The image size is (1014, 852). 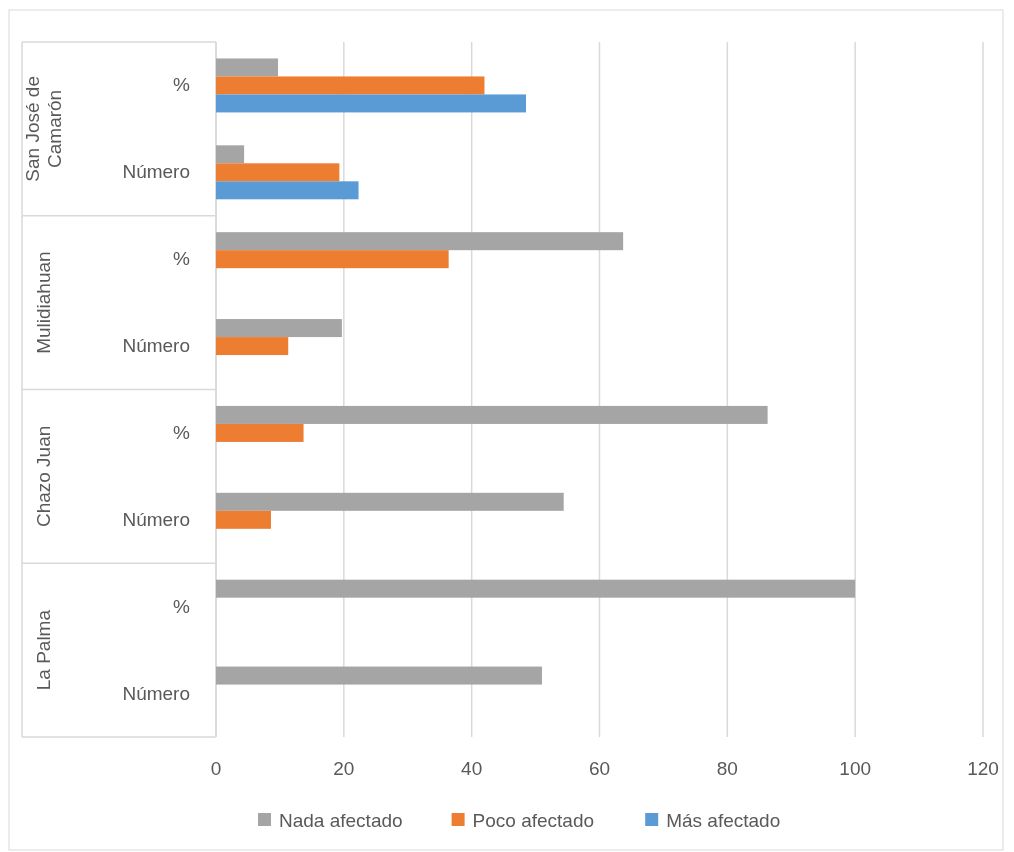 What do you see at coordinates (43, 129) in the screenshot?
I see `text: San José de Camarón` at bounding box center [43, 129].